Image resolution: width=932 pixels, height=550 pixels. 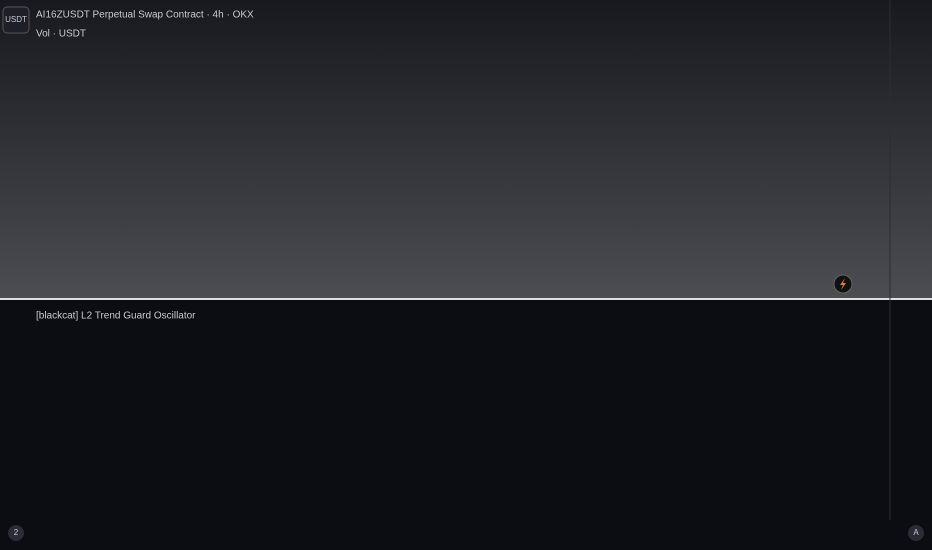 I want to click on left-button, so click(x=16, y=533).